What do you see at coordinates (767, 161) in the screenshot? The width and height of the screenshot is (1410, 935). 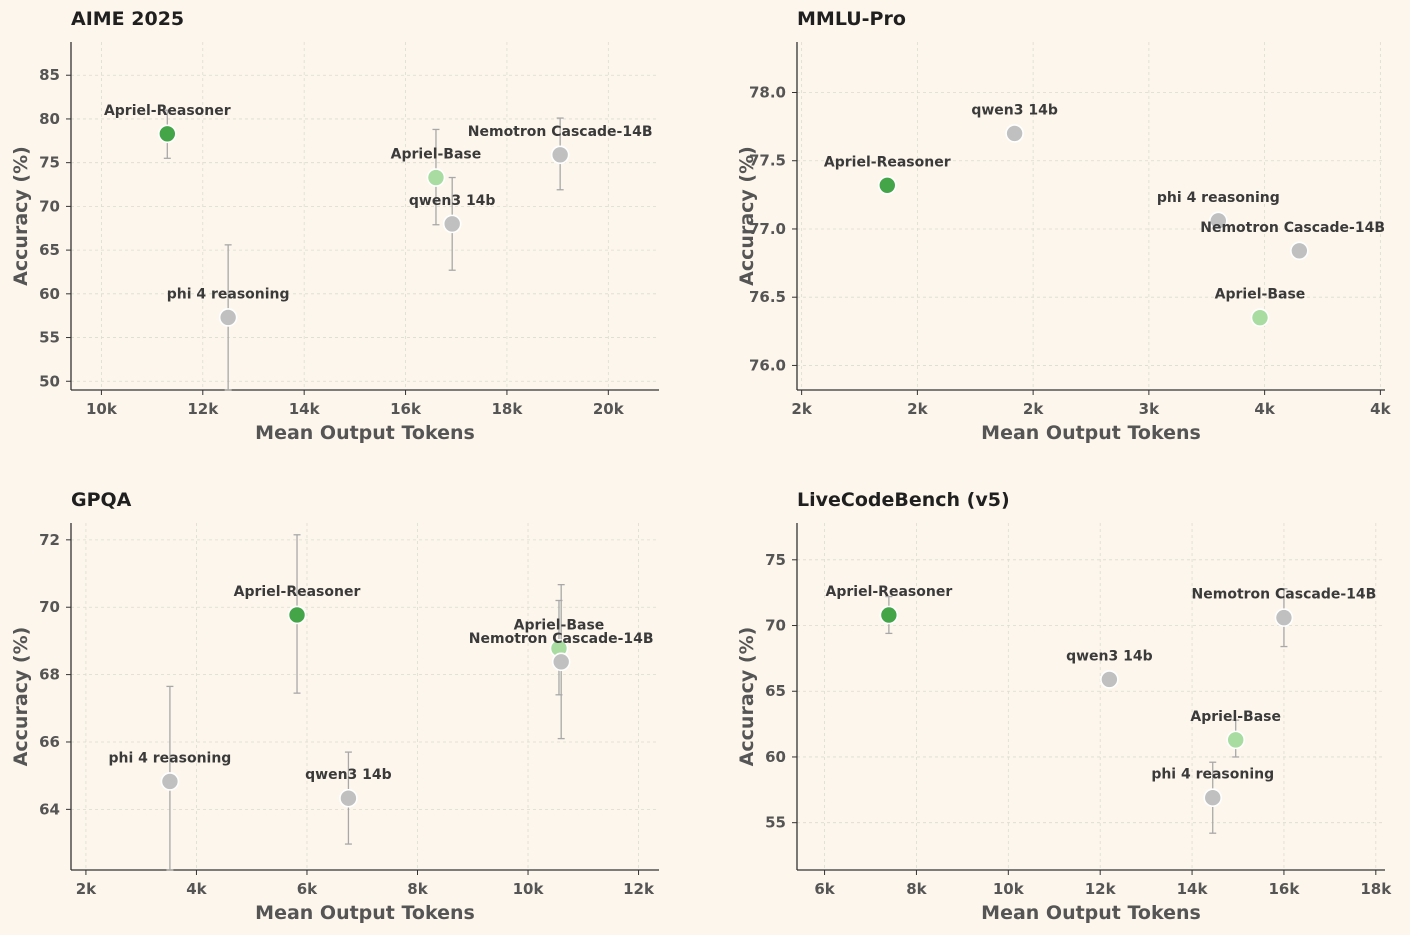 I see `y-tick-label: 77.5` at bounding box center [767, 161].